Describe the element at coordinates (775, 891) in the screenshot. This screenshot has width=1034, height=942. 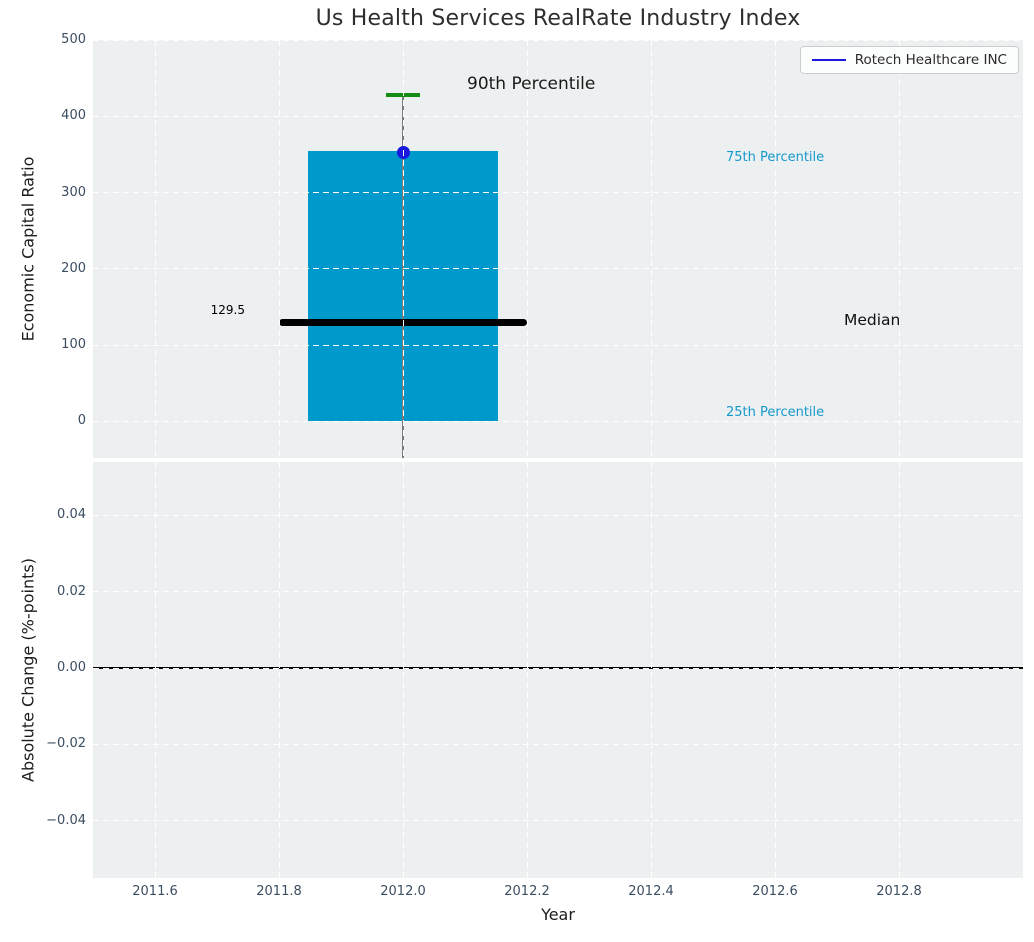
I see `x-tick-label: 2012.6` at that location.